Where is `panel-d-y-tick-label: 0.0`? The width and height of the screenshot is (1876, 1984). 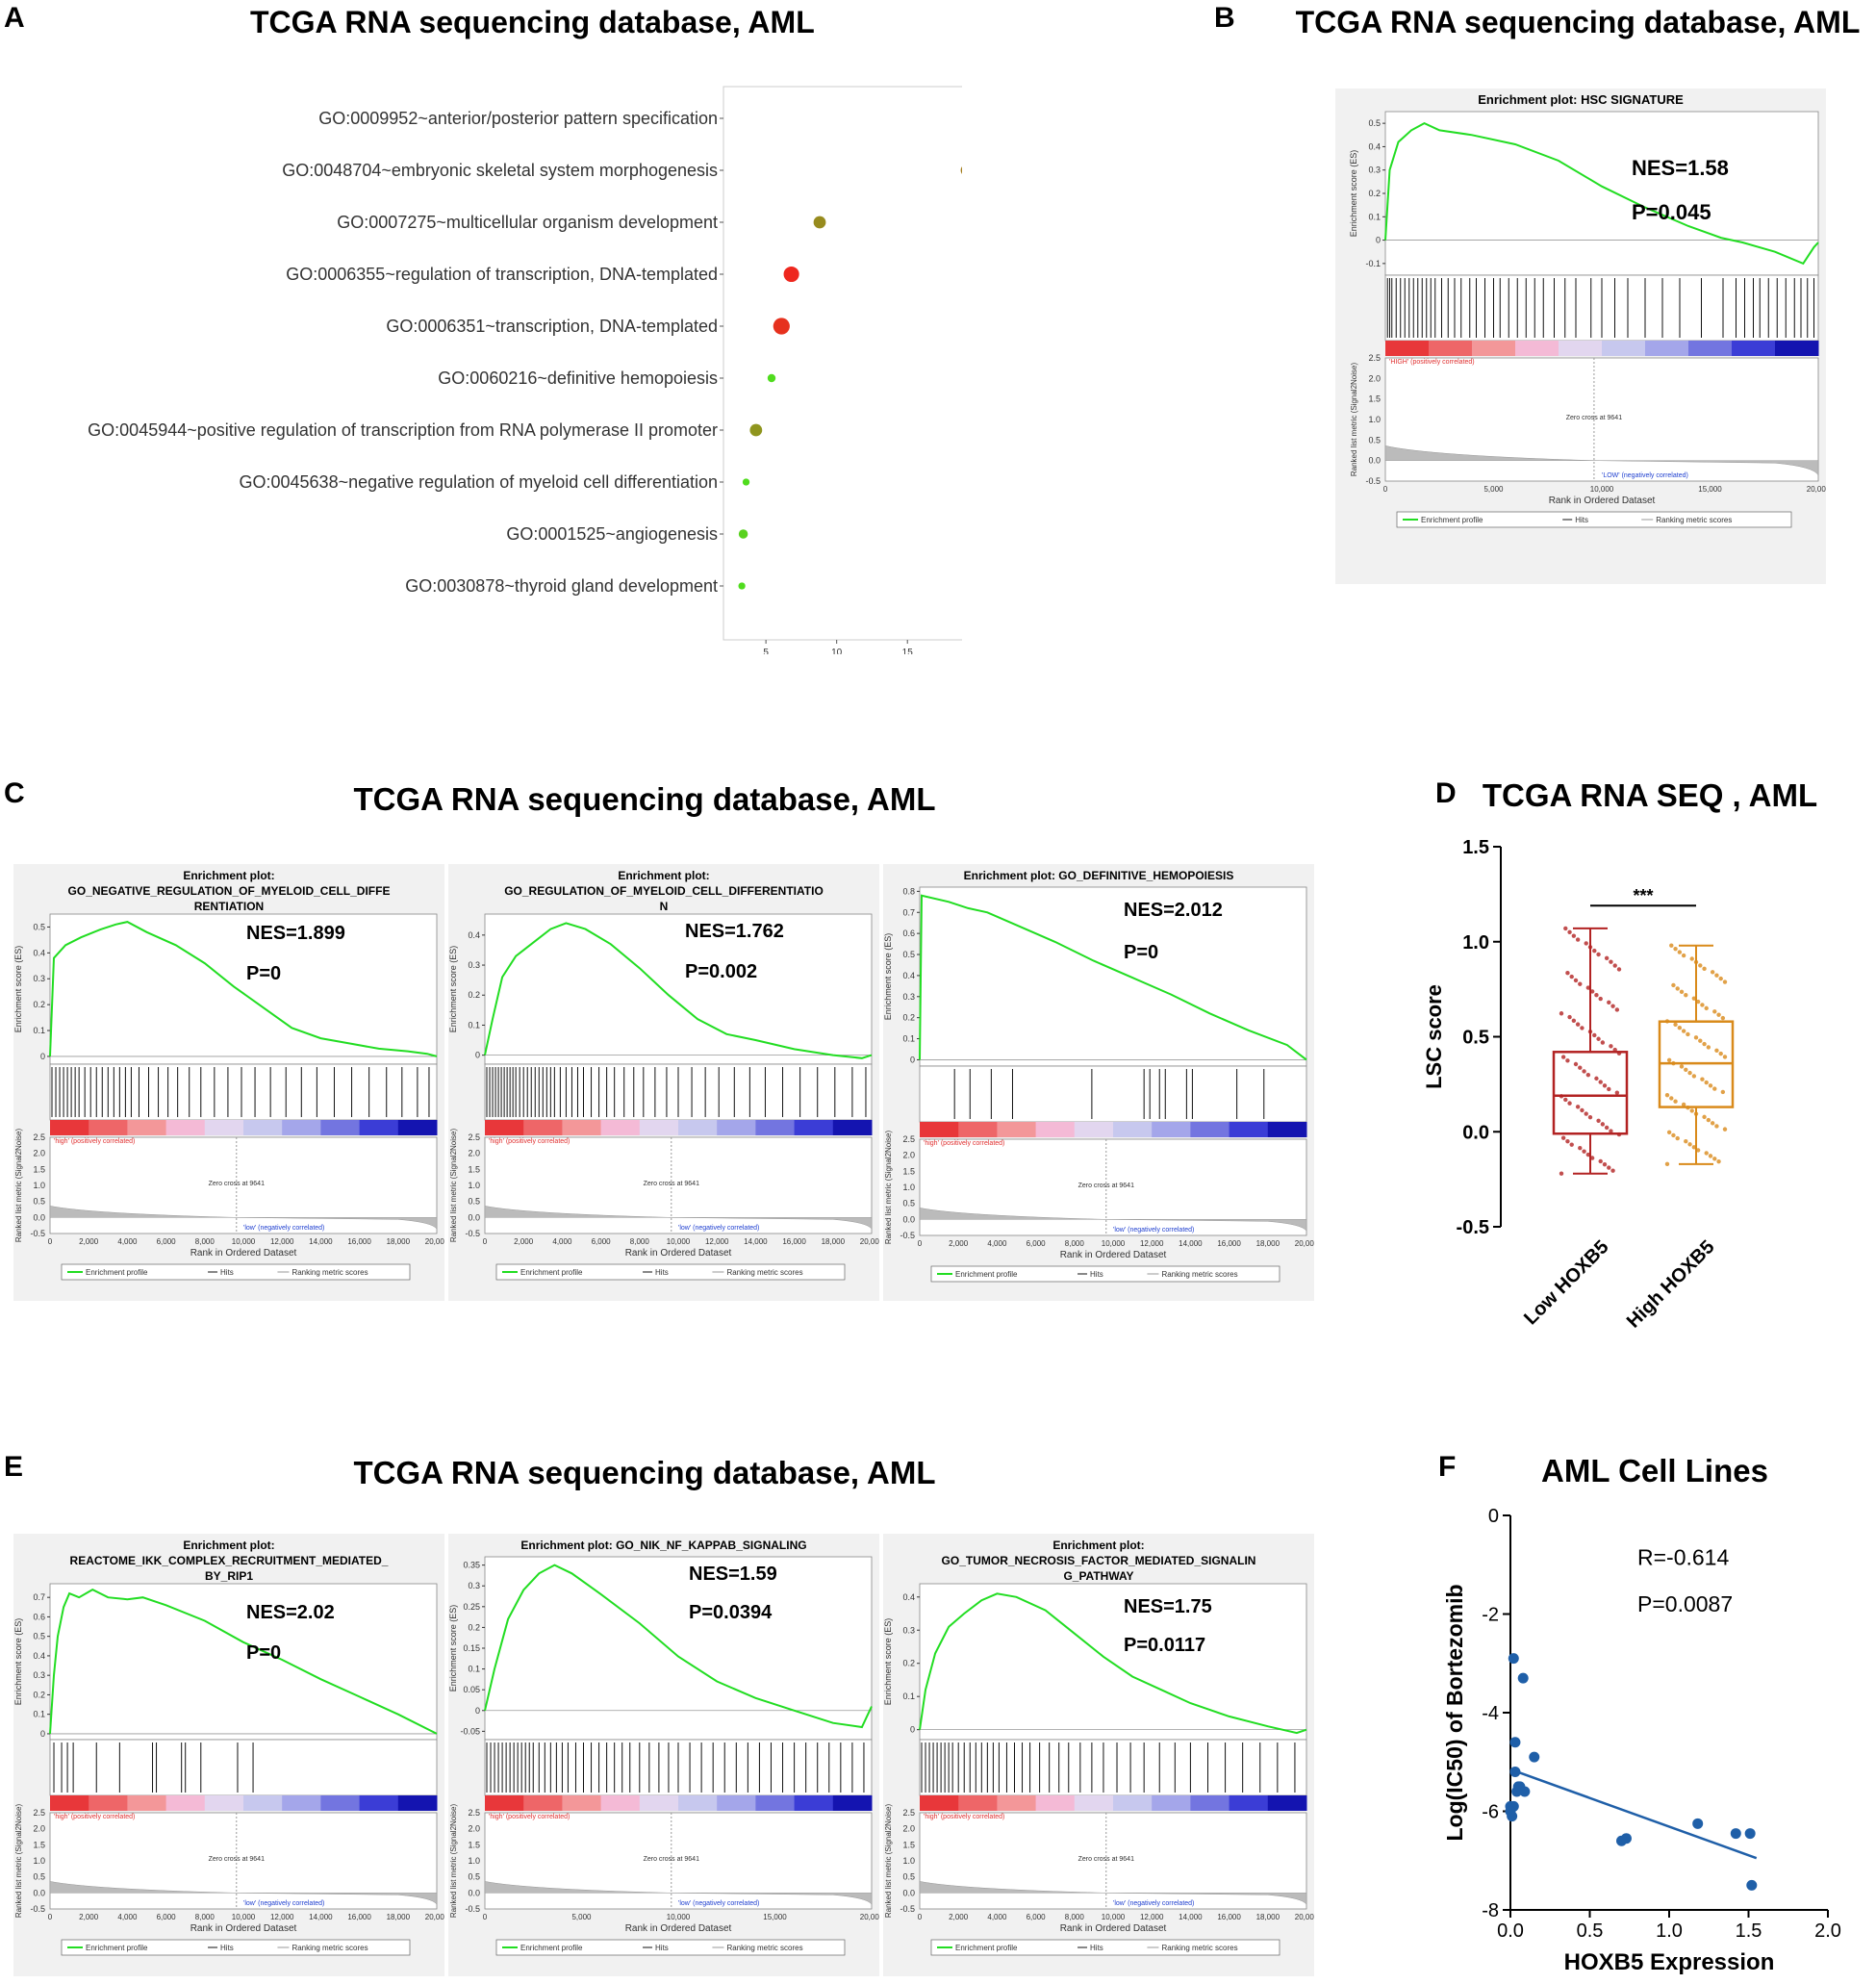 panel-d-y-tick-label: 0.0 is located at coordinates (1475, 1132).